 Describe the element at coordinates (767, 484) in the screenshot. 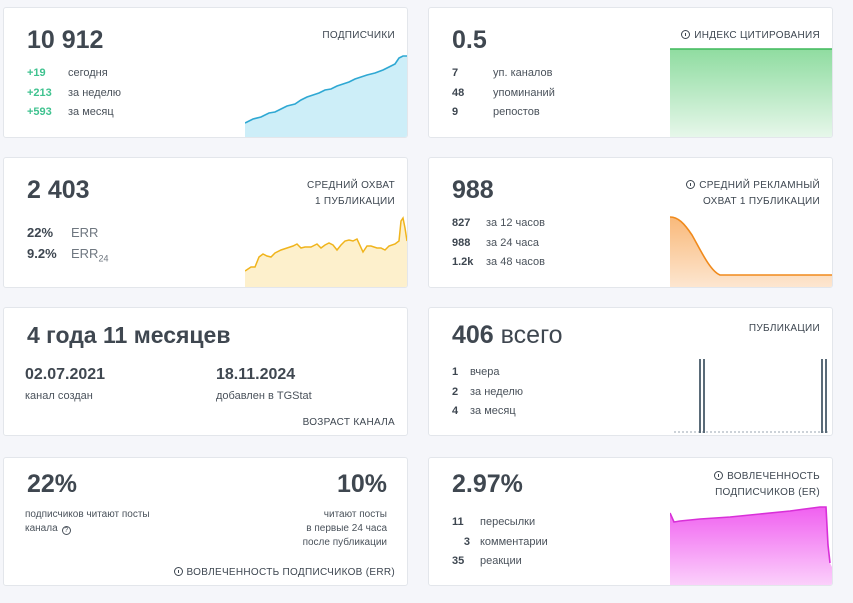

I see `er-label: ВОВЛЕЧЕННОСТЬ ПОДПИСЧИКОВ (ER)` at that location.